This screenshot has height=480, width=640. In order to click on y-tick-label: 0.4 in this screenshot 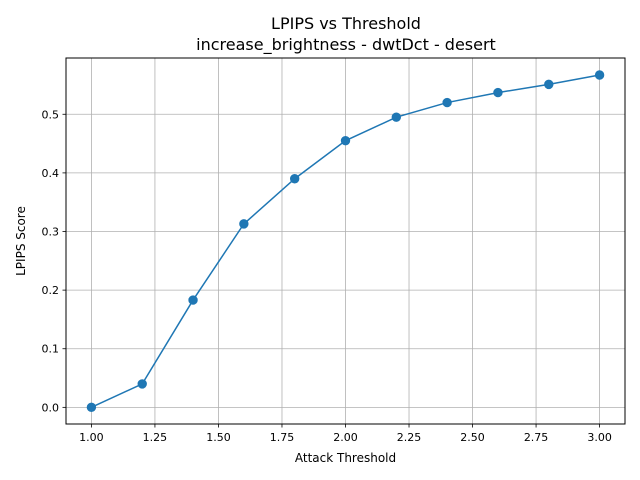, I will do `click(51, 173)`.